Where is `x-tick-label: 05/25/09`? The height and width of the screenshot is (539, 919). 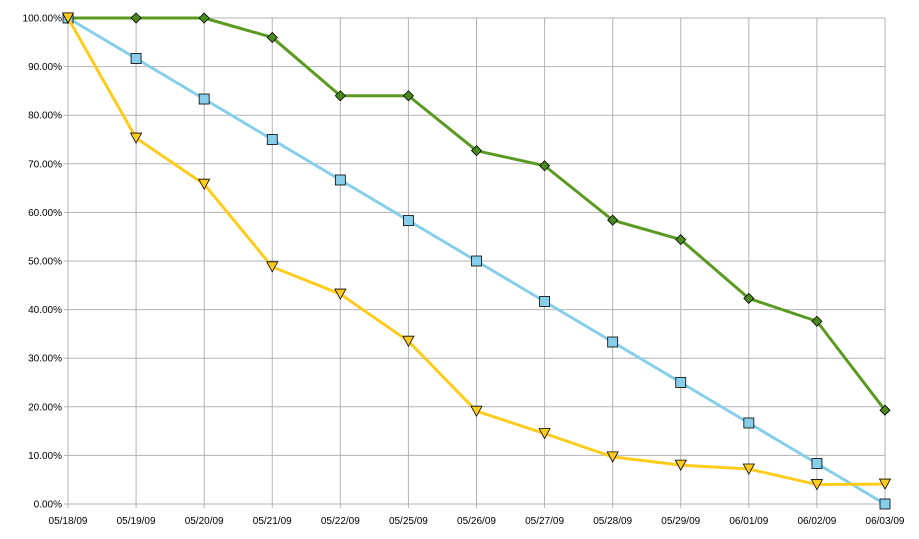 x-tick-label: 05/25/09 is located at coordinates (408, 521).